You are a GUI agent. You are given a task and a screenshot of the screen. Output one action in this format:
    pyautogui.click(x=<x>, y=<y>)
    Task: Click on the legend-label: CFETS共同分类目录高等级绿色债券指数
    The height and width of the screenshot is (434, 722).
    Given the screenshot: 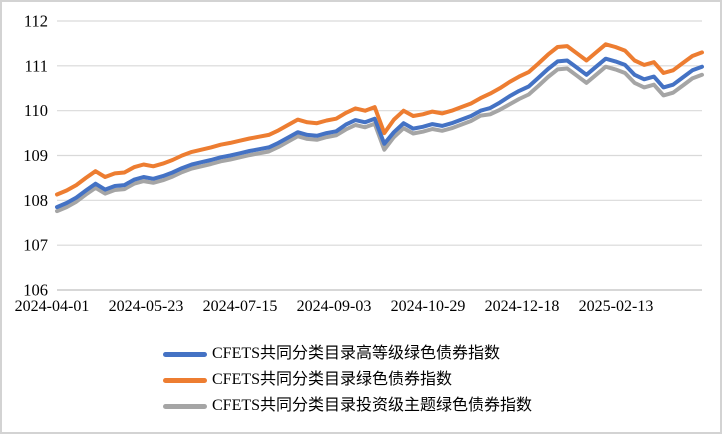 What is the action you would take?
    pyautogui.click(x=356, y=353)
    